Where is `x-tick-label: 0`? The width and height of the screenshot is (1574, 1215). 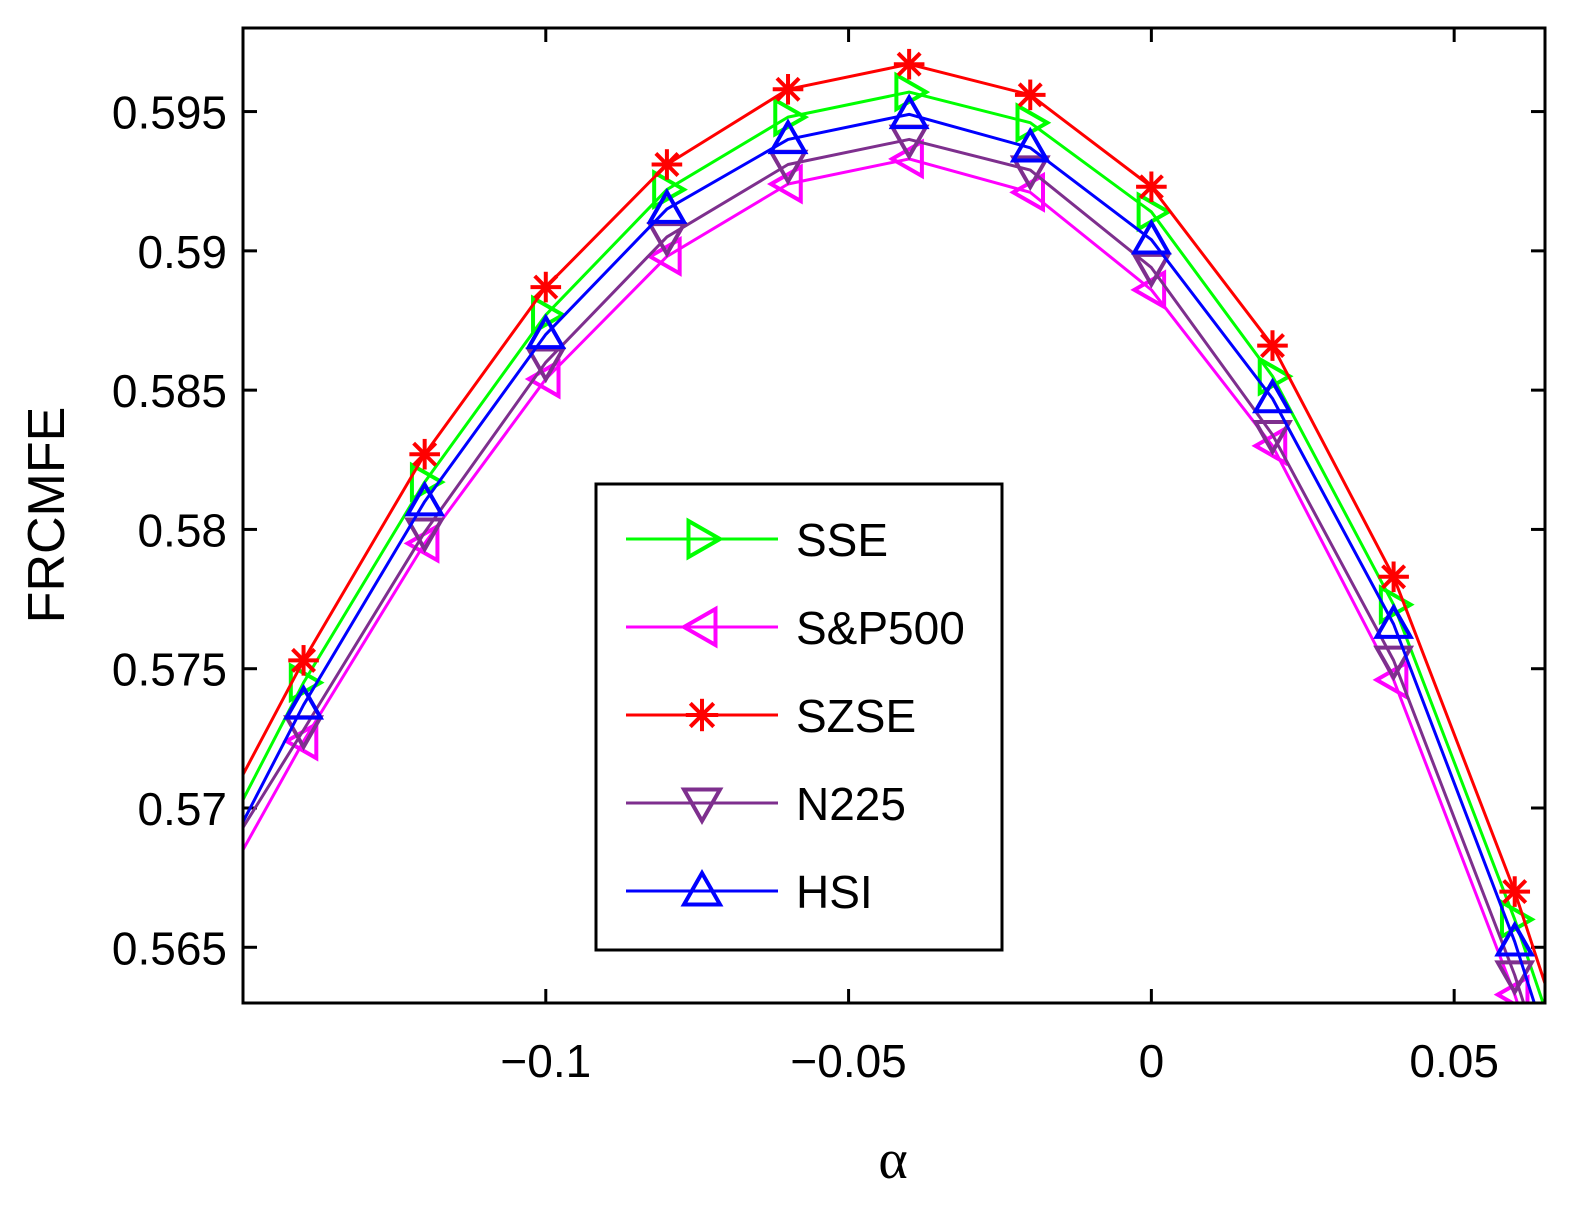
x-tick-label: 0 is located at coordinates (1152, 1061).